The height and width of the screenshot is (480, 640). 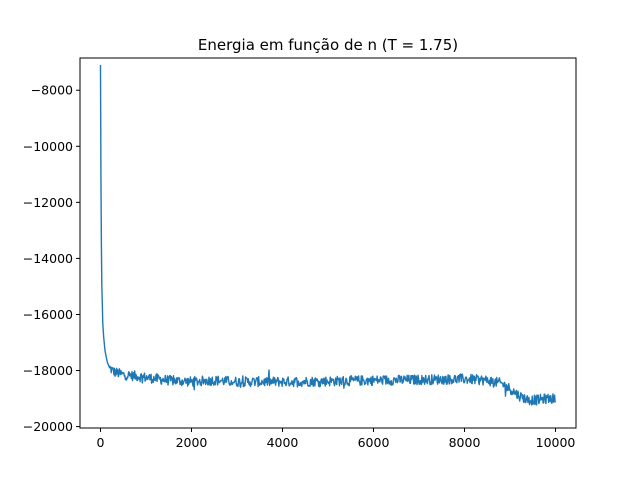 What do you see at coordinates (48, 314) in the screenshot?
I see `y-tick-label: −16000` at bounding box center [48, 314].